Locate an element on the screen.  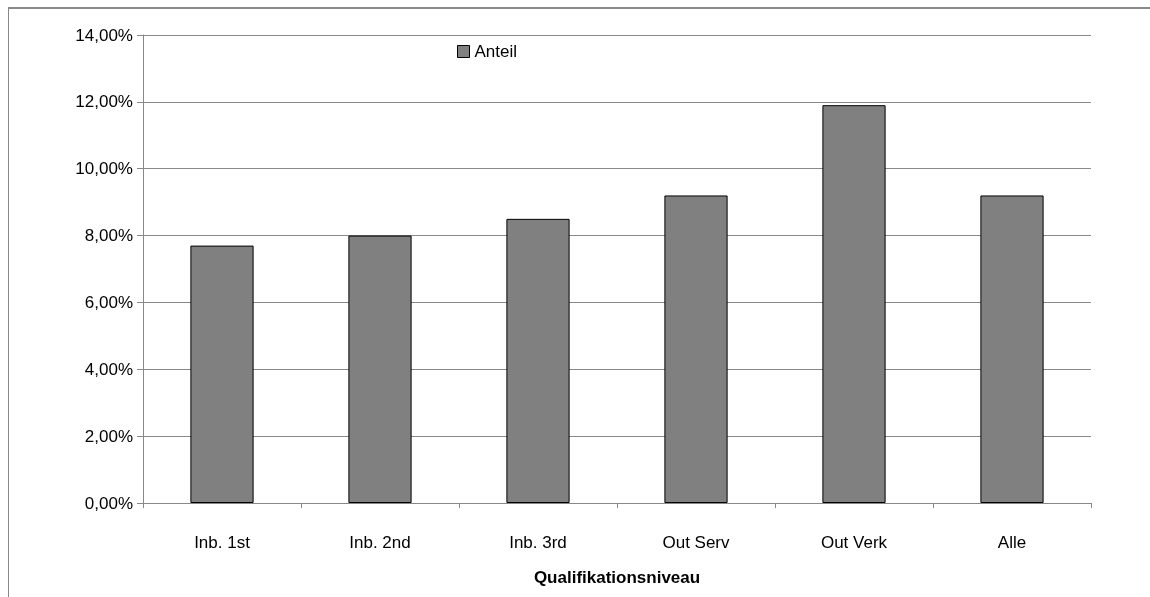
y-tick-label: 2,00% is located at coordinates (108, 436).